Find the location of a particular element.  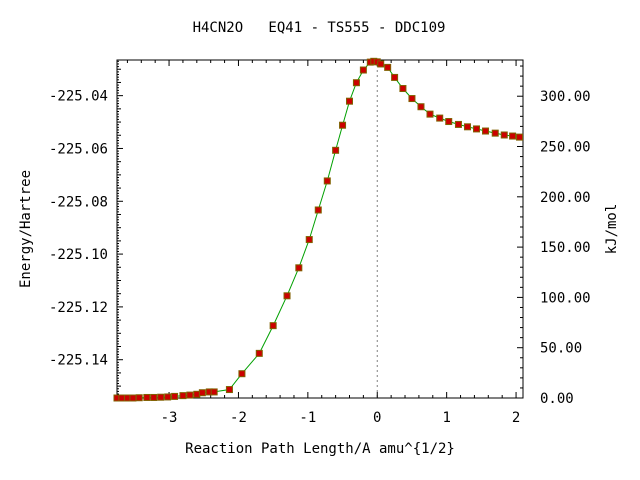

y-tick-label: -225.12 is located at coordinates (78, 308).